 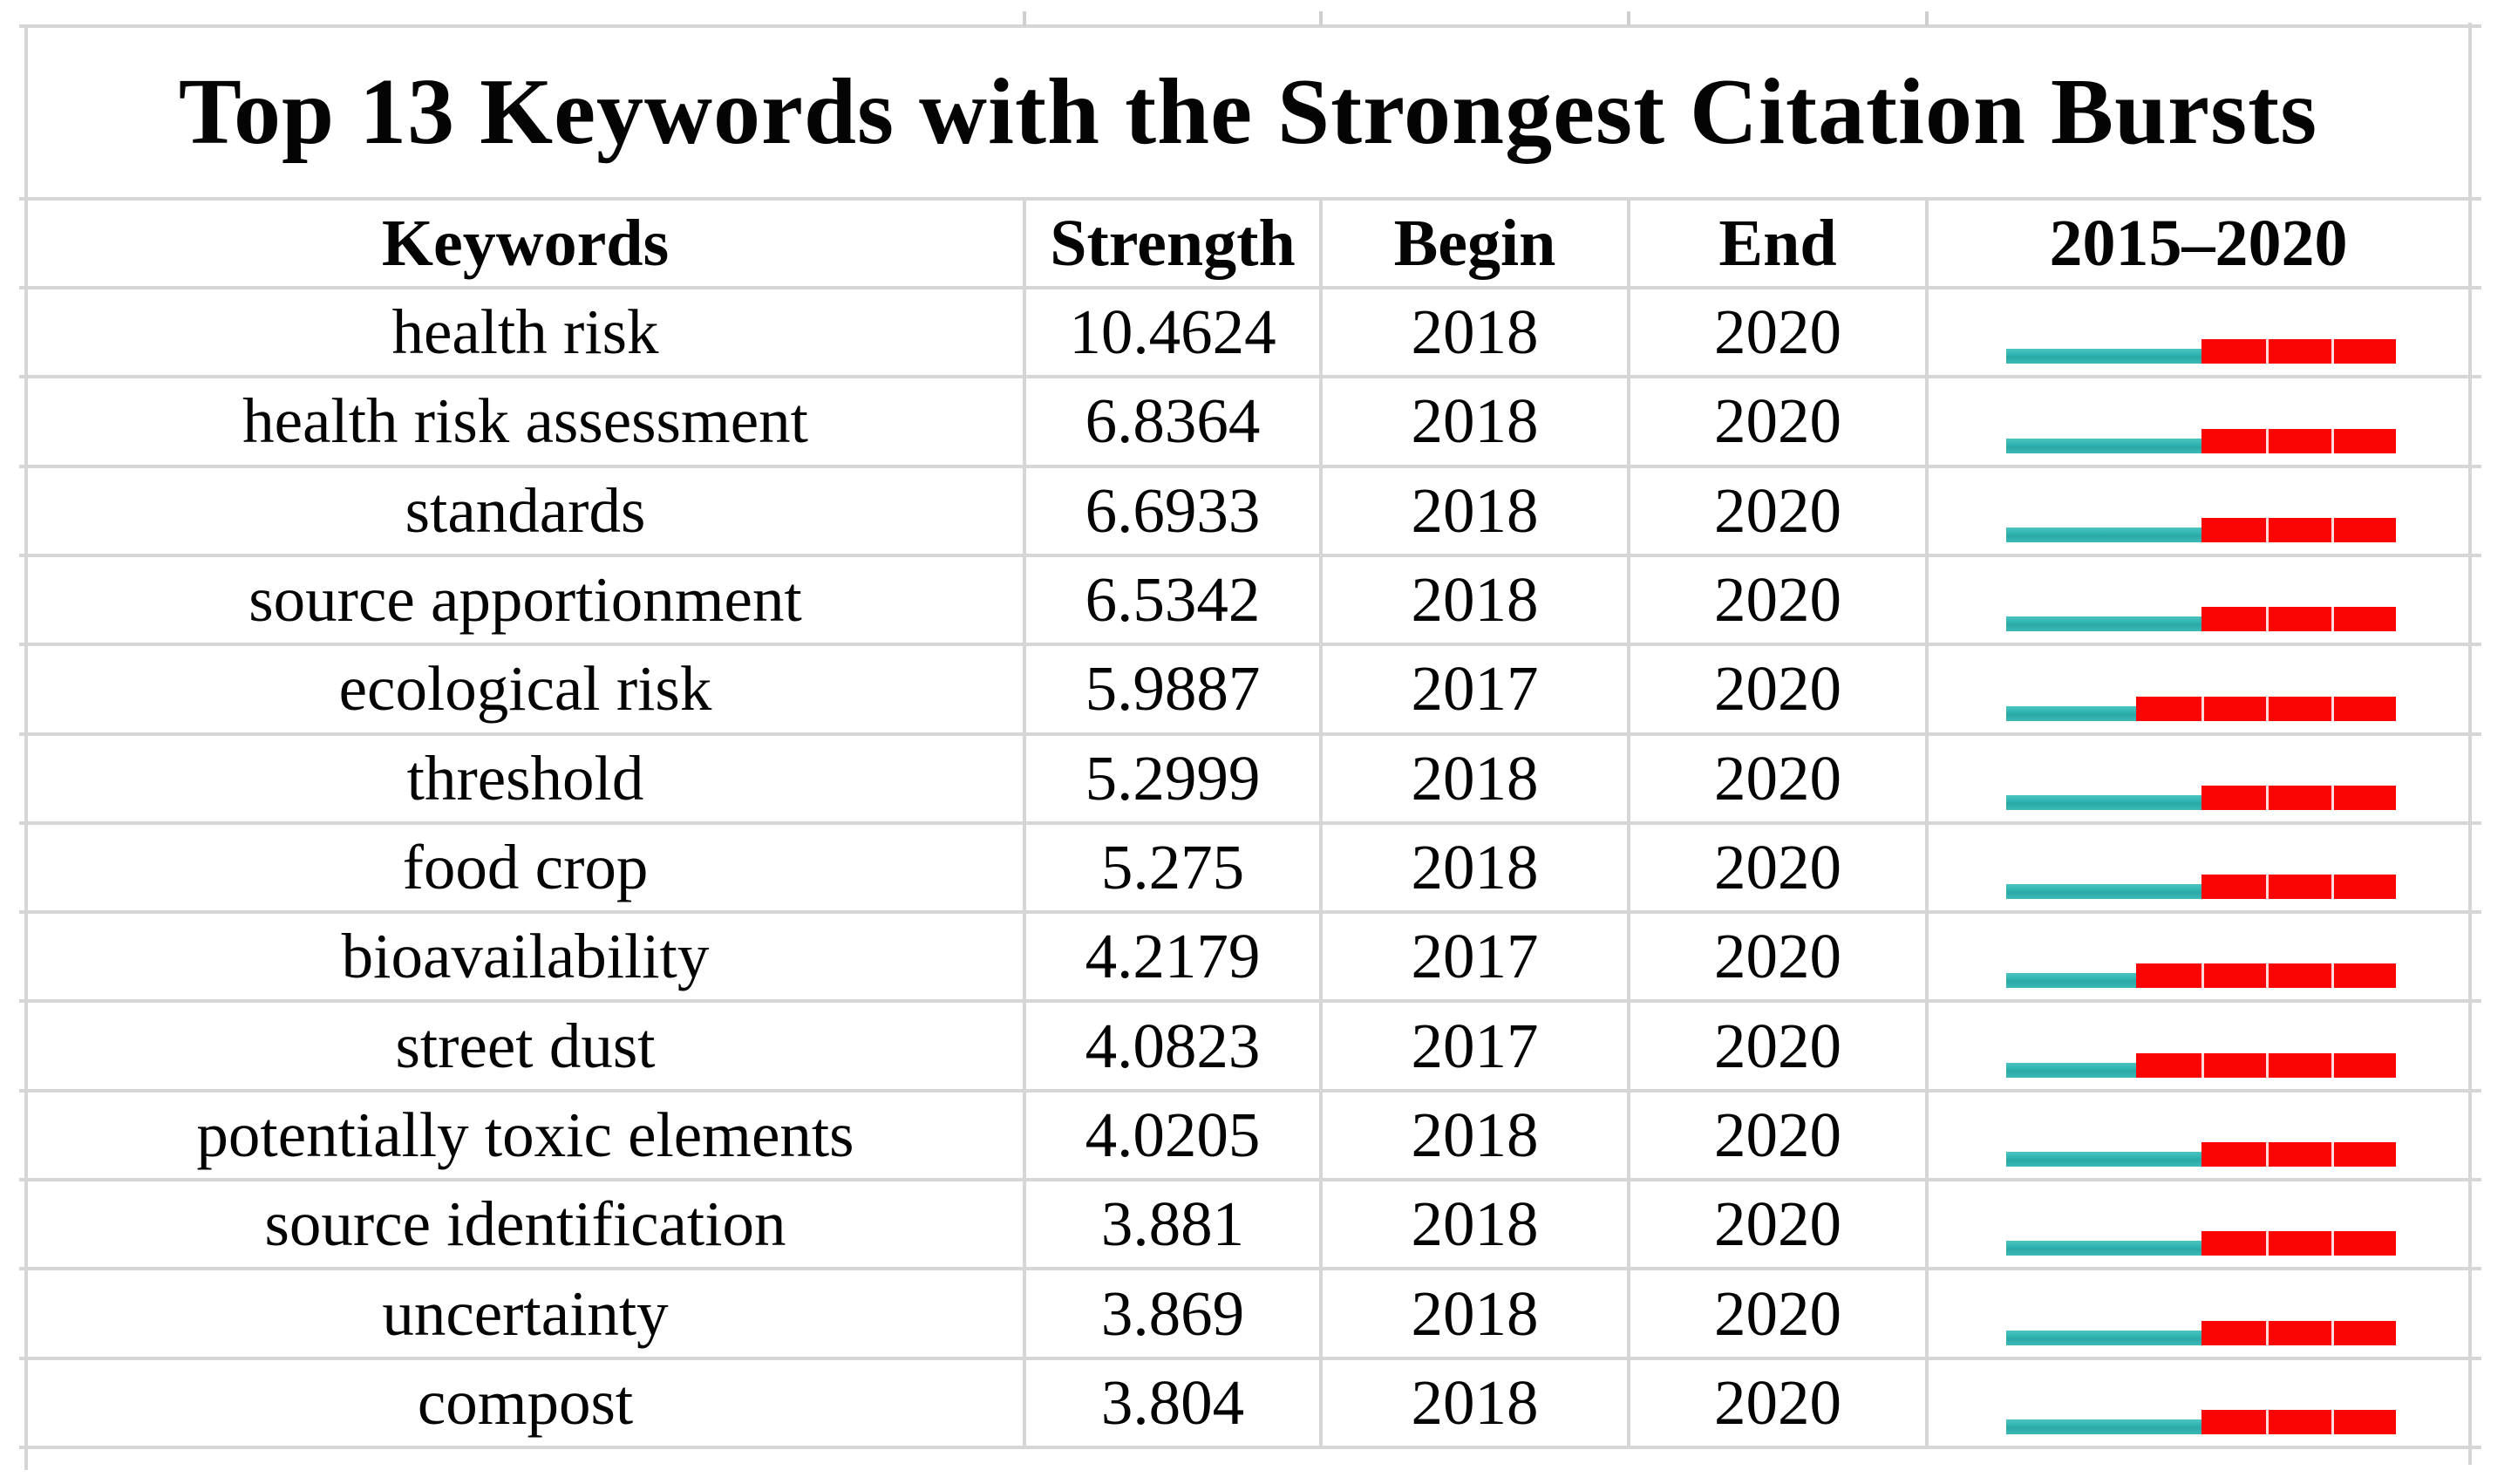 What do you see at coordinates (525, 1134) in the screenshot?
I see `keyword-cell: potentially toxic elements` at bounding box center [525, 1134].